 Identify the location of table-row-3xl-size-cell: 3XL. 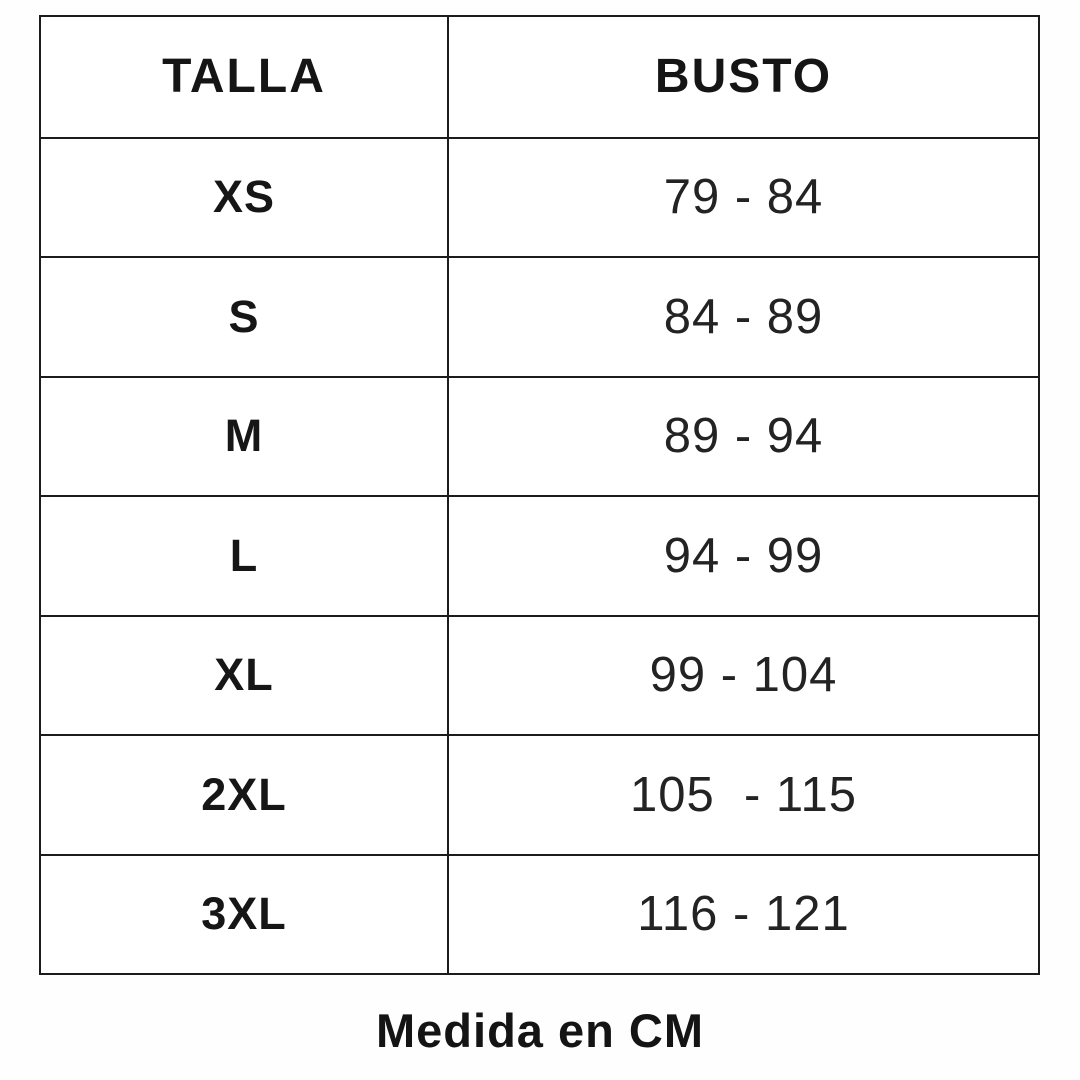
(245, 913).